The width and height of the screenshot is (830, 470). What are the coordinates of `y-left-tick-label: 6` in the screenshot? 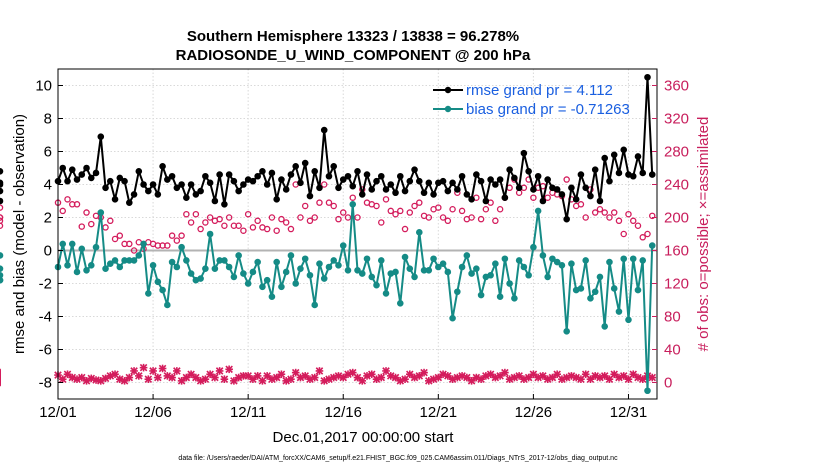 It's located at (48, 152).